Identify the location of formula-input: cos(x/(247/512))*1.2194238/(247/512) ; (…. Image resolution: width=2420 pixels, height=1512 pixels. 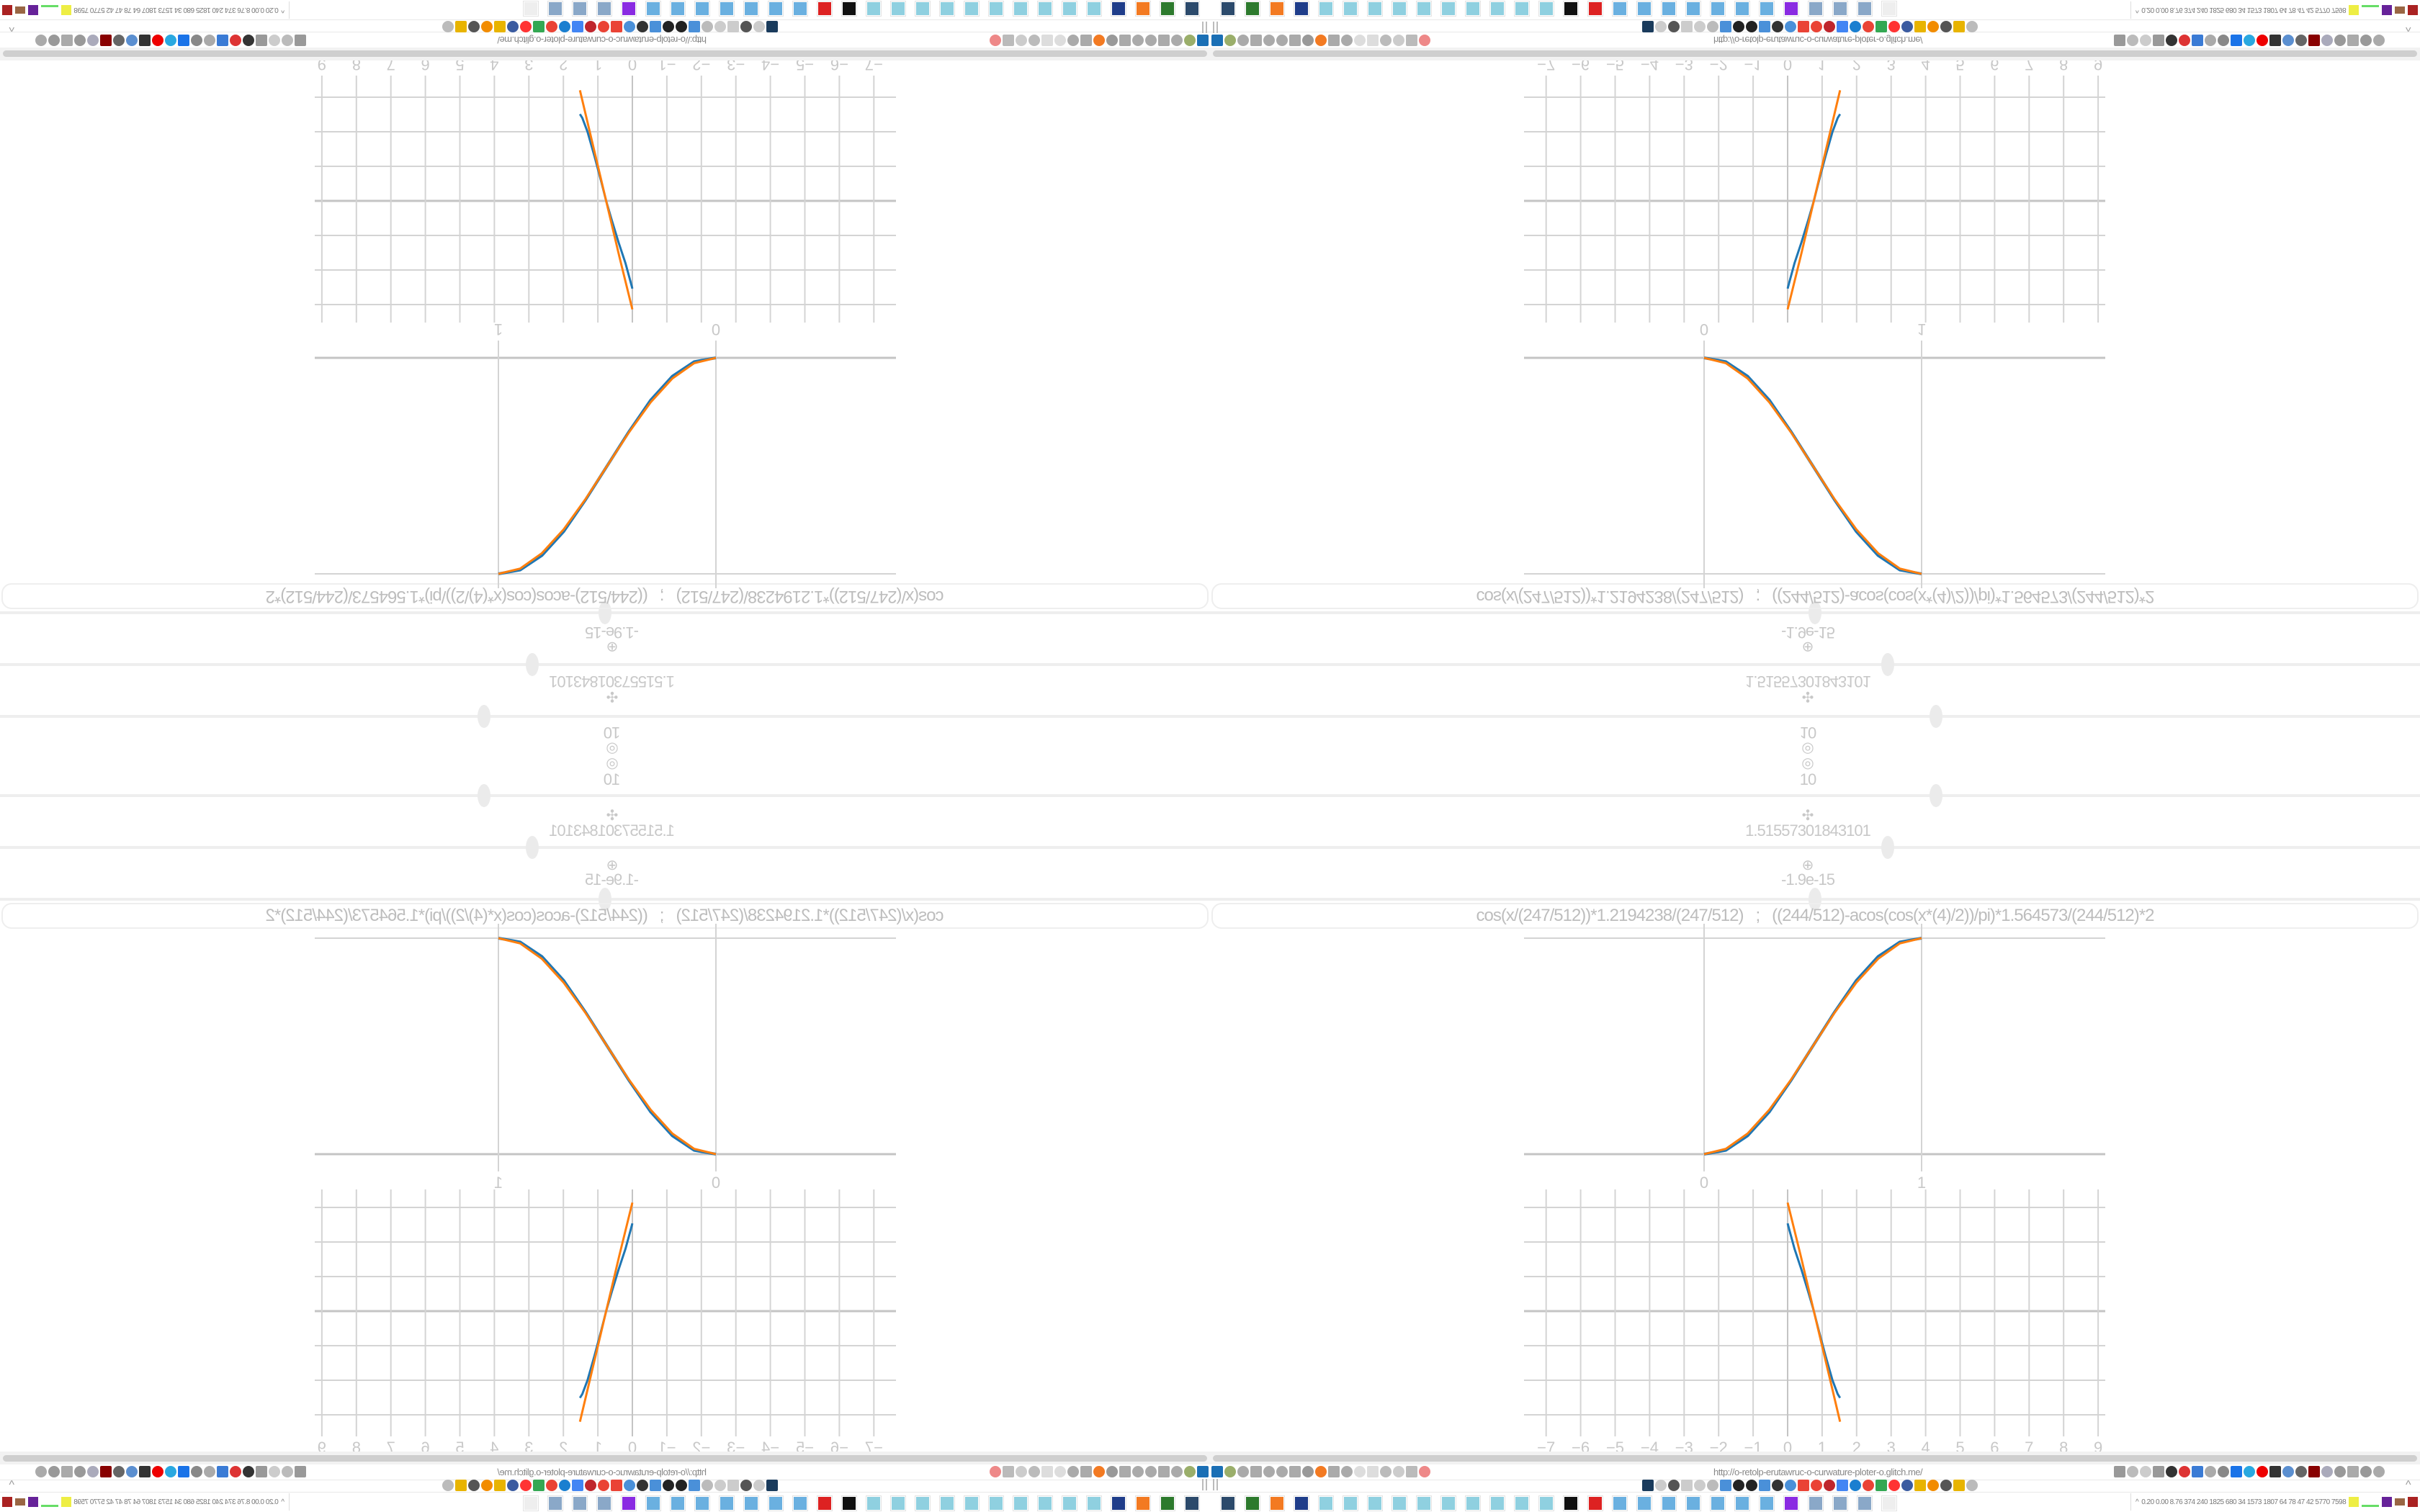
(1815, 916).